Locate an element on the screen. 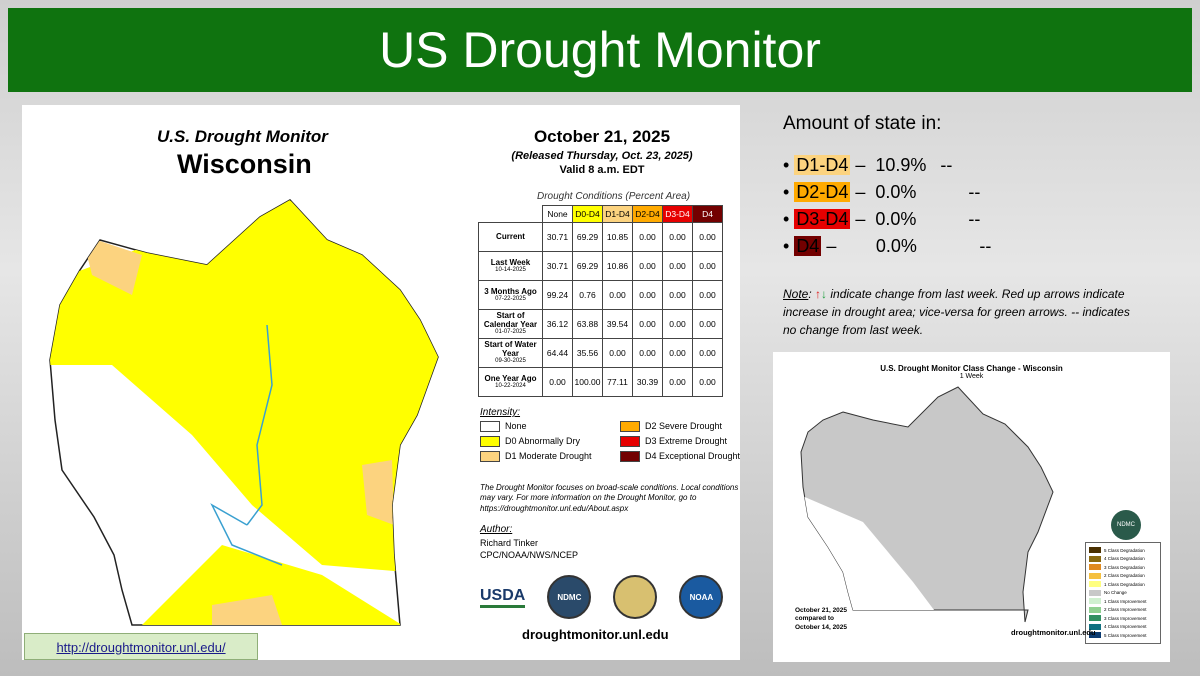  legend-item: D1 Moderate Drought is located at coordinates (550, 457).